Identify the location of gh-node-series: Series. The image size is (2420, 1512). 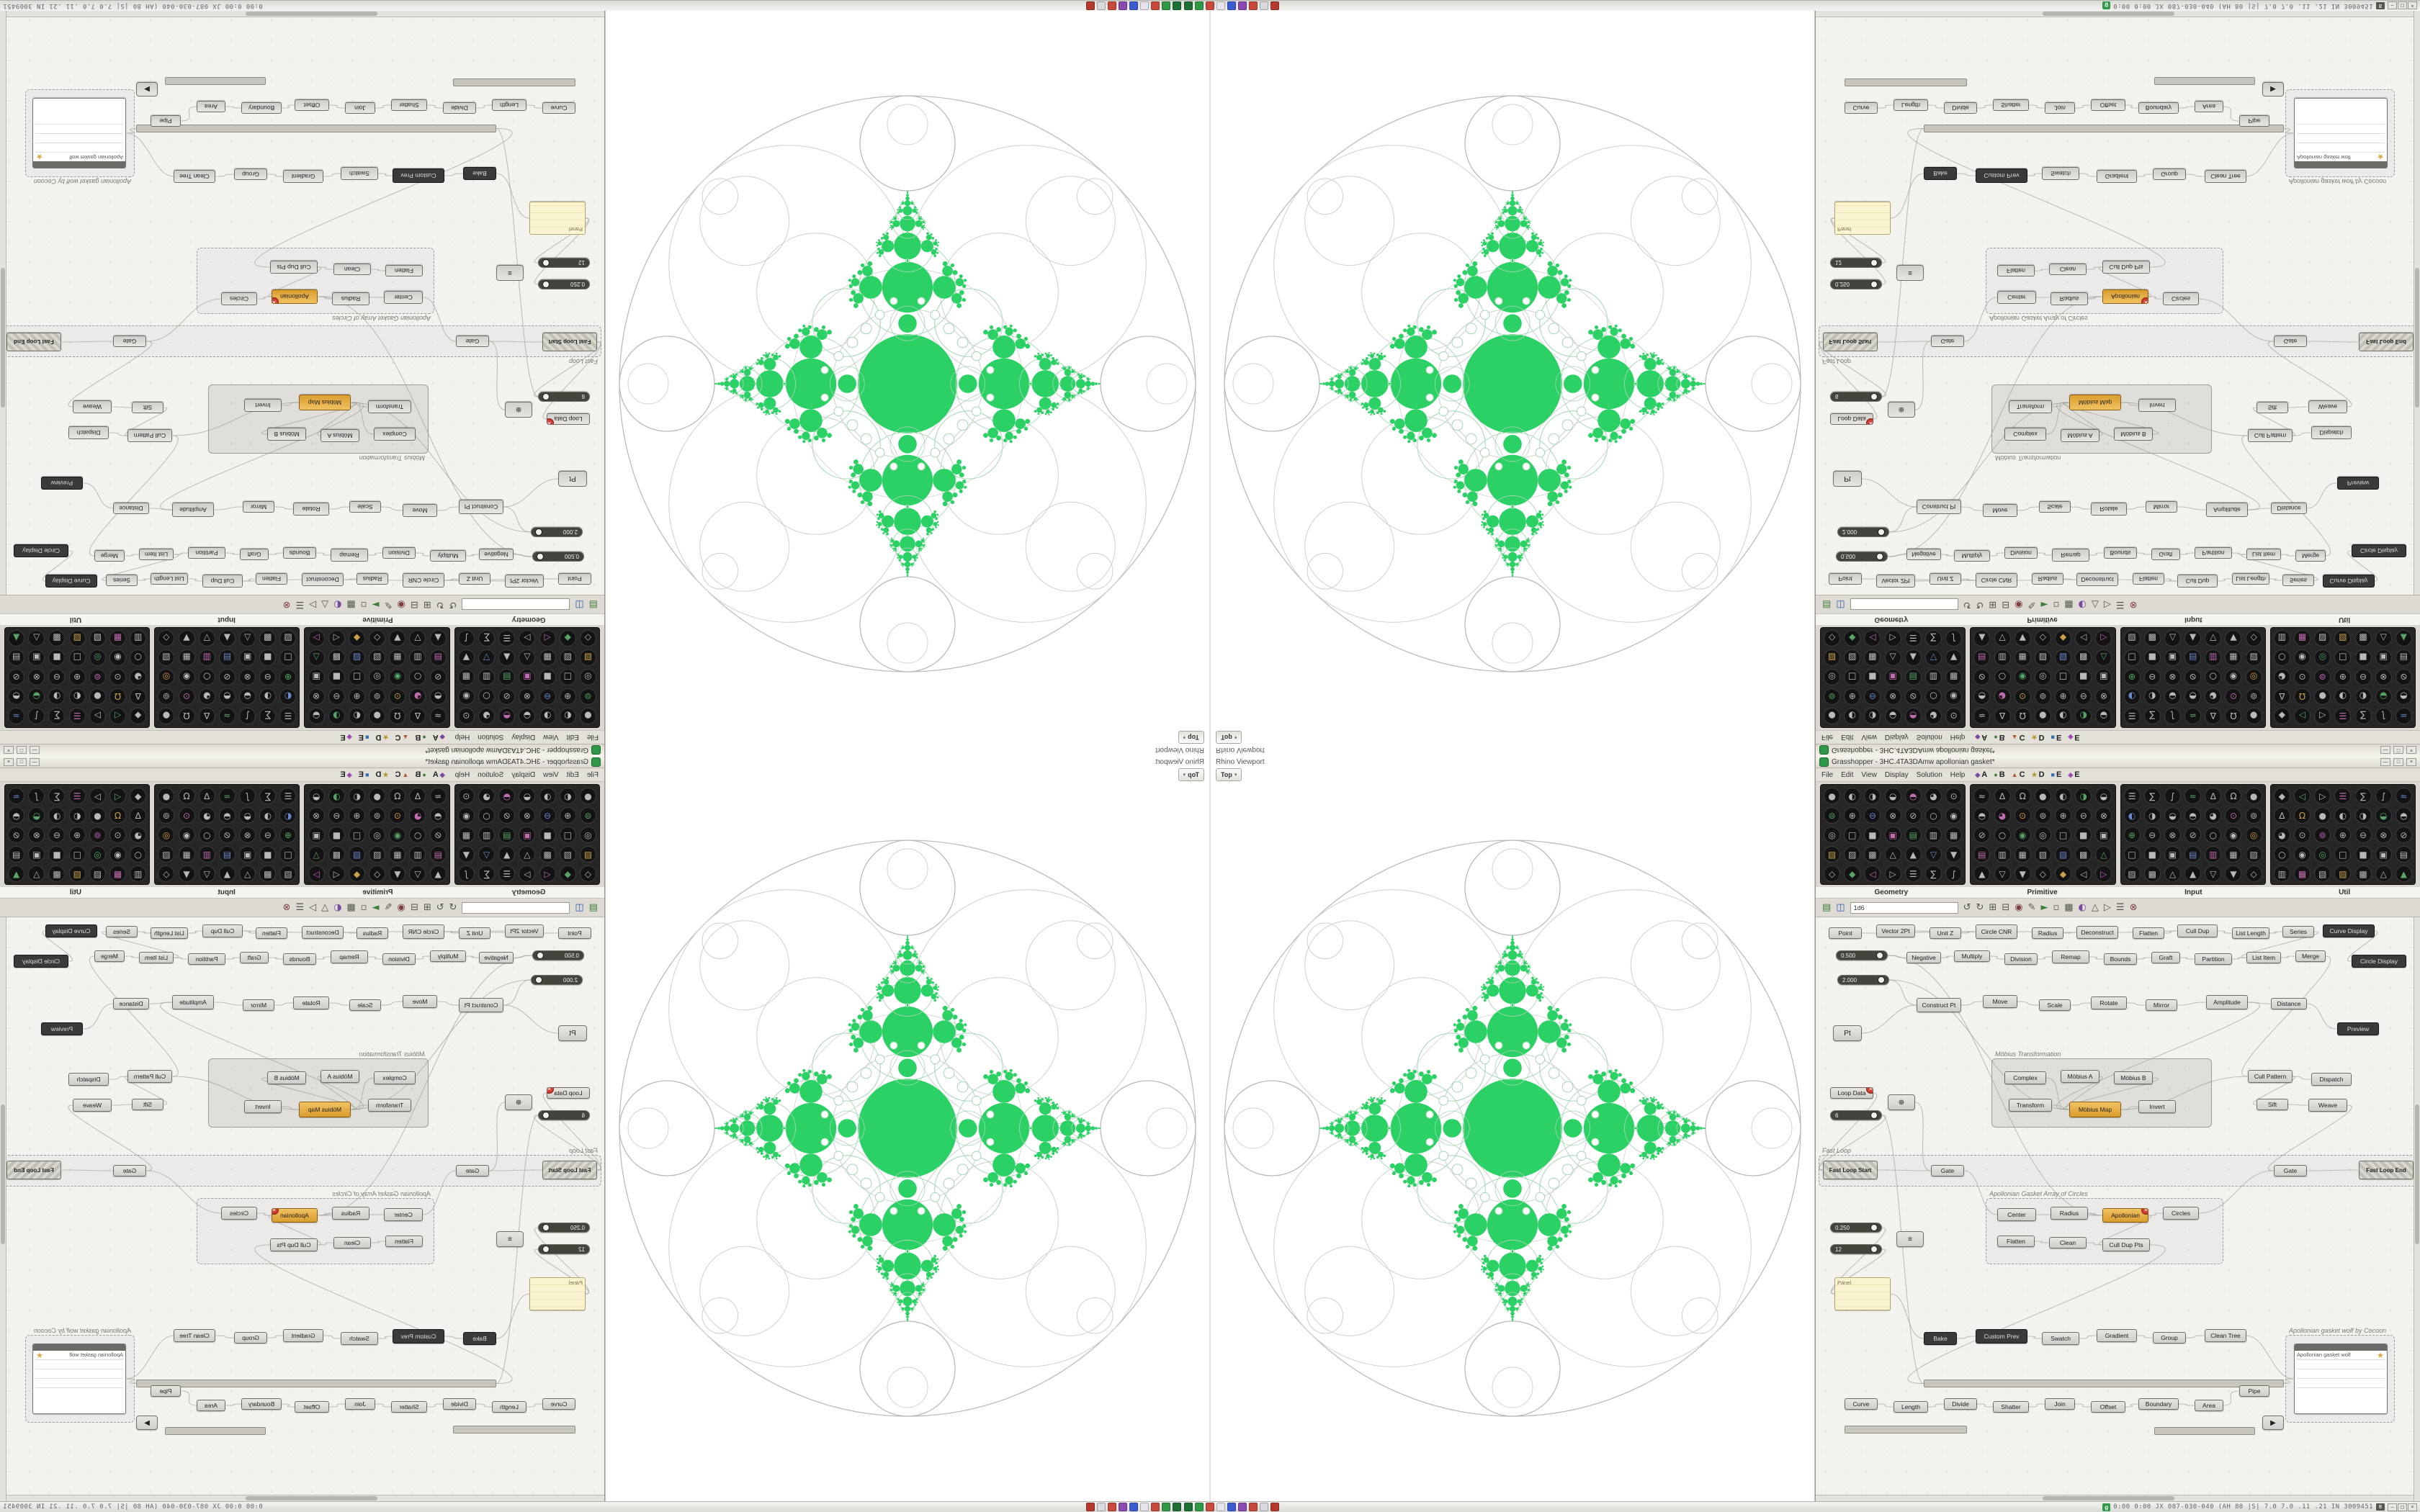
(122, 931).